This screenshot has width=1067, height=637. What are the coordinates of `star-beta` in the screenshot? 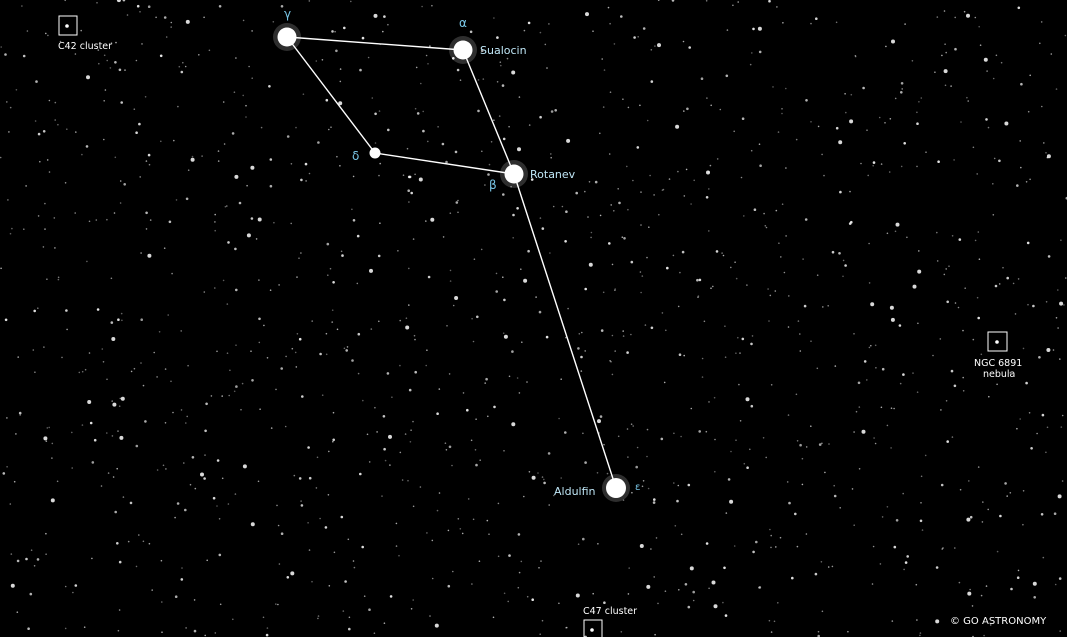 It's located at (514, 174).